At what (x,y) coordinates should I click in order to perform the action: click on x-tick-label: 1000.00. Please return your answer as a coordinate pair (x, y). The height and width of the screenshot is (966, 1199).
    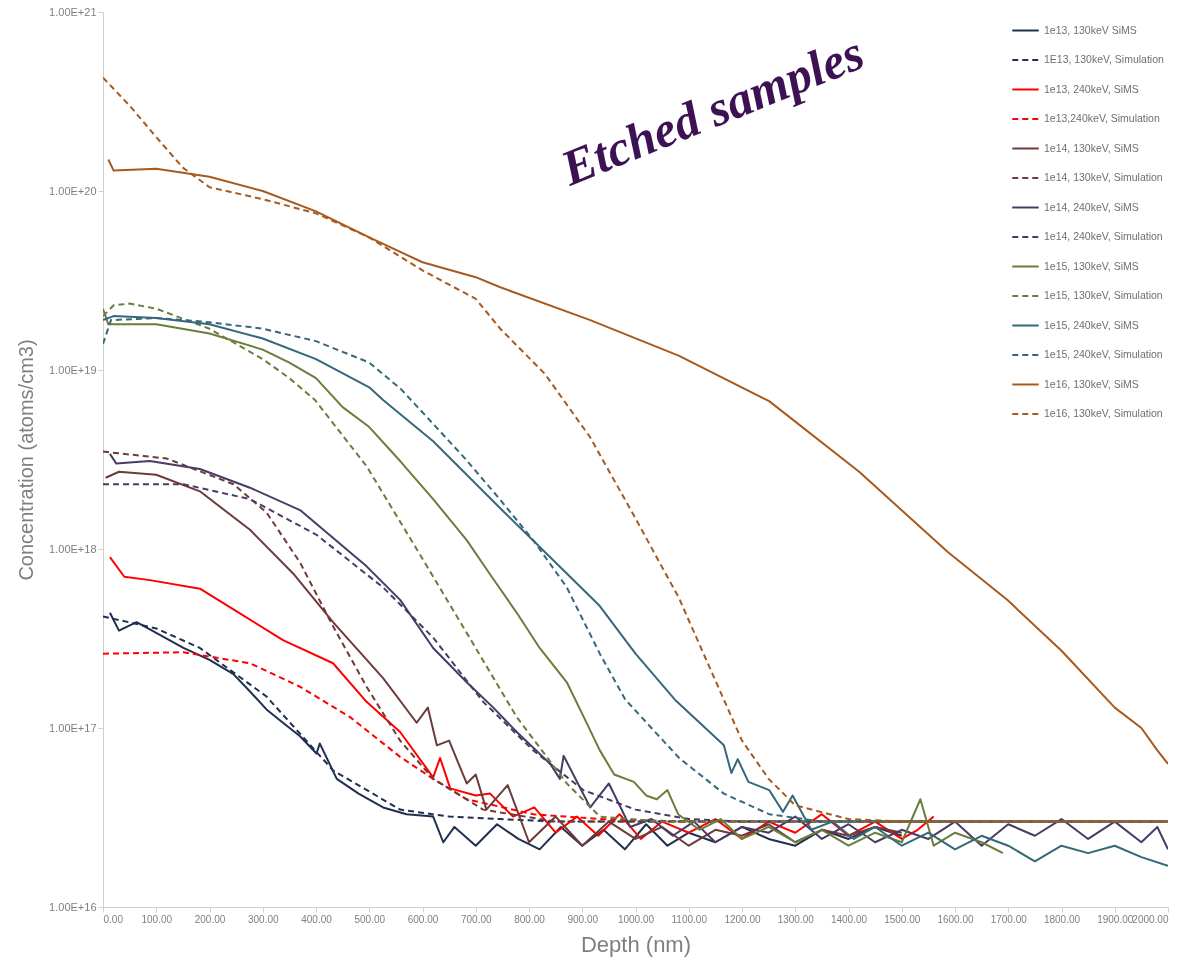
    Looking at the image, I should click on (636, 919).